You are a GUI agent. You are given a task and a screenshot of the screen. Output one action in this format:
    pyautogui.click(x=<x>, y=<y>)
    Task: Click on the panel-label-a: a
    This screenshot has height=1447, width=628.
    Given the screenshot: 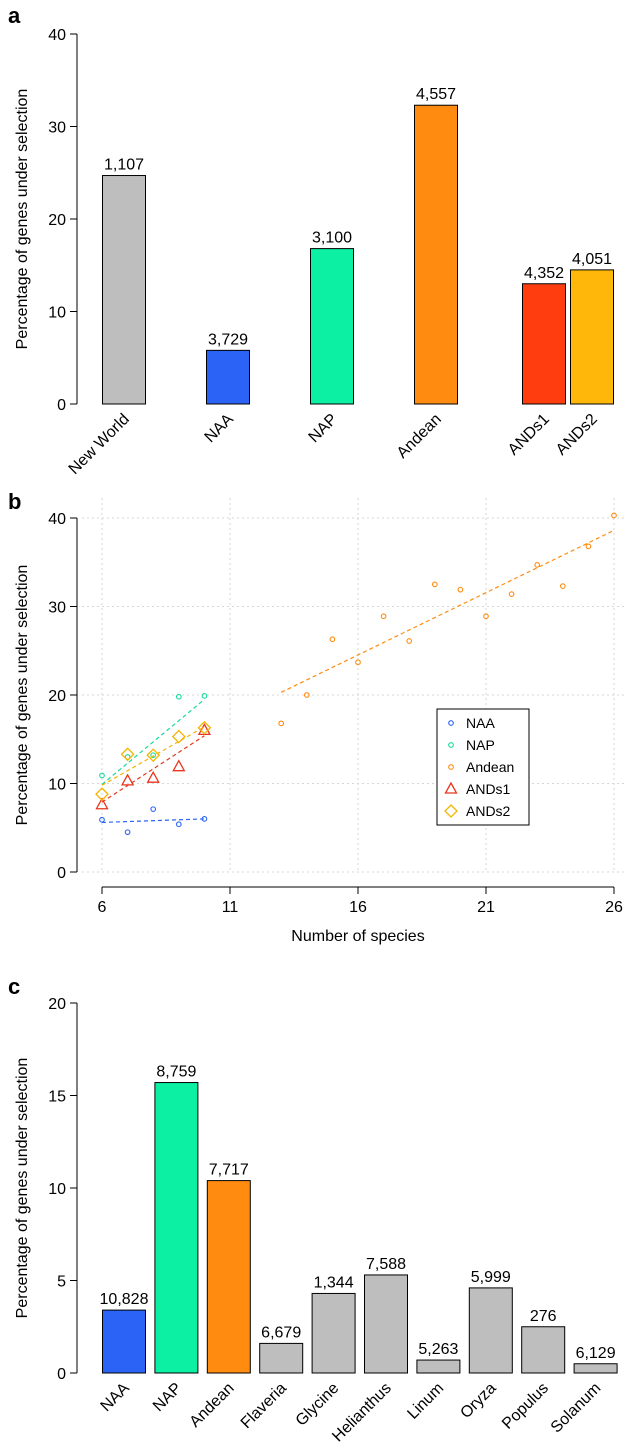 What is the action you would take?
    pyautogui.click(x=14, y=15)
    